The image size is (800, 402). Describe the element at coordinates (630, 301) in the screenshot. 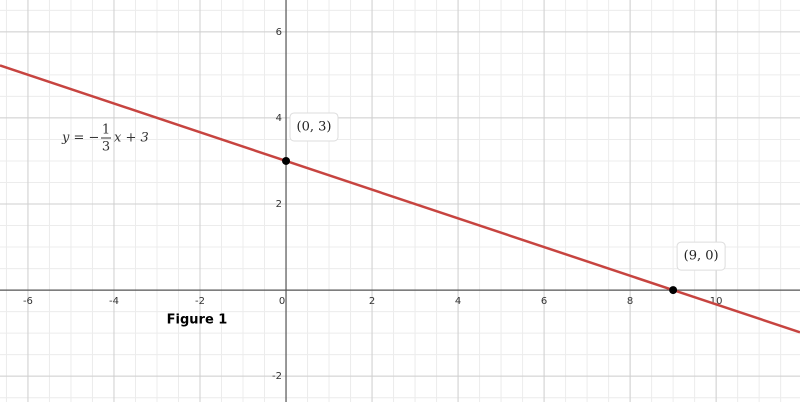

I see `x-tick-label: 8` at that location.